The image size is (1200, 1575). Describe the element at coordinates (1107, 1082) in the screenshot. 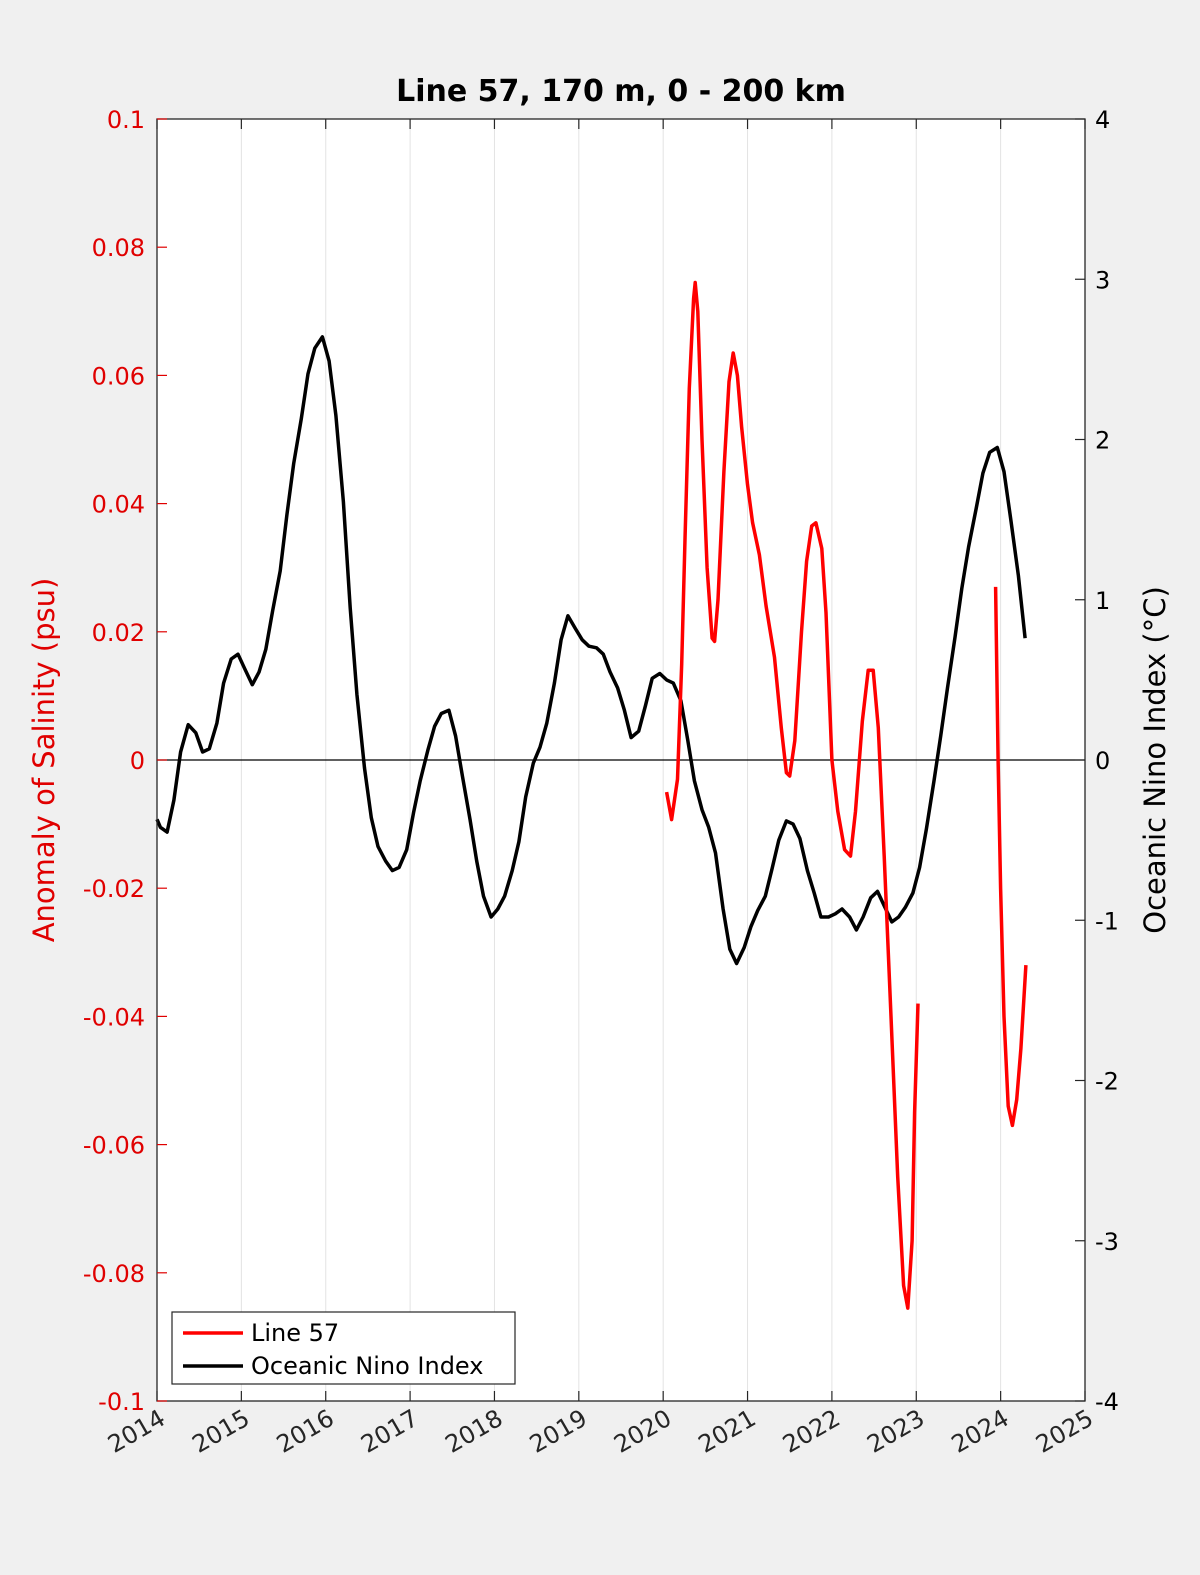

I see `y-right-tick-label-2: -2` at that location.